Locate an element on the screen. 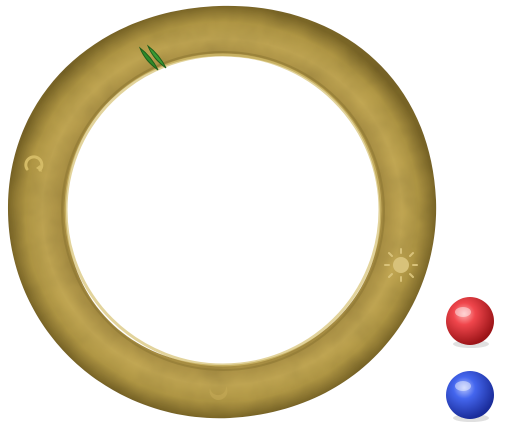 The height and width of the screenshot is (430, 506). red-orb-icon is located at coordinates (470, 322).